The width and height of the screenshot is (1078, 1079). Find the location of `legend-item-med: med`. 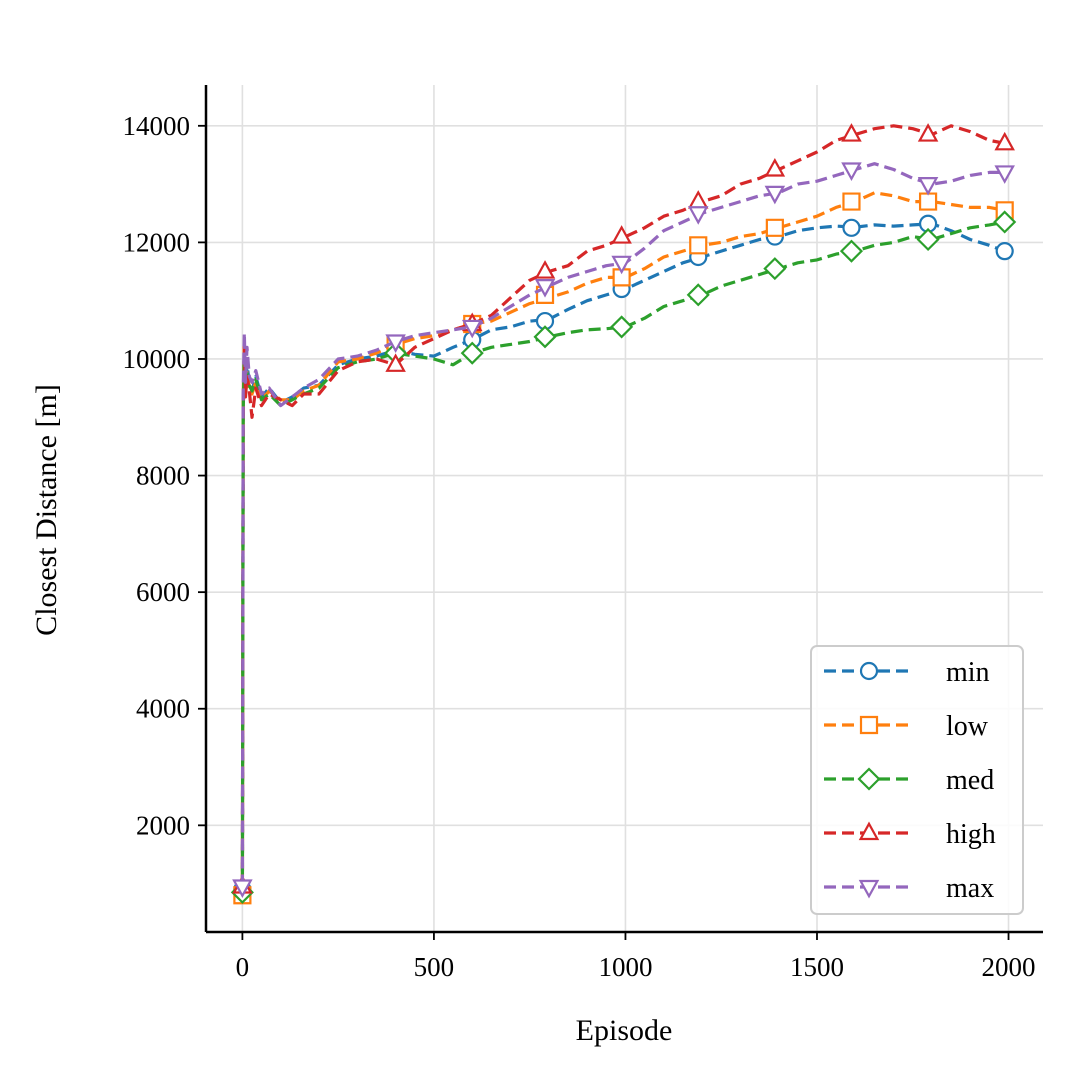

legend-item-med: med is located at coordinates (909, 780).